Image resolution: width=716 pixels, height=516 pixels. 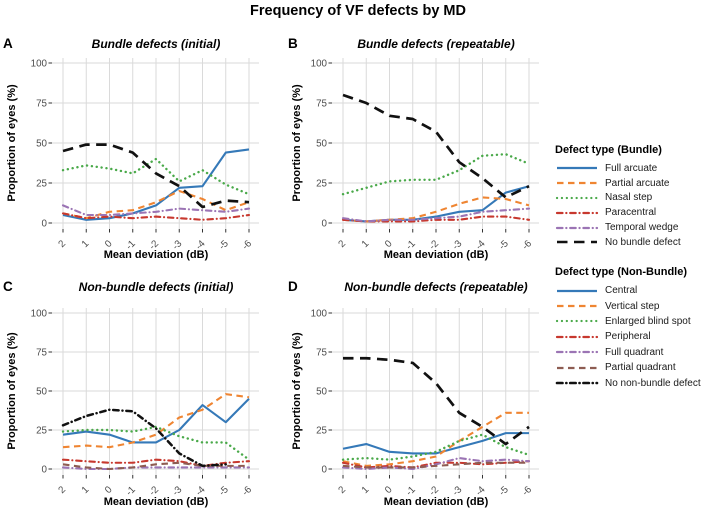 I want to click on legend-item: No bundle defect, so click(x=618, y=242).